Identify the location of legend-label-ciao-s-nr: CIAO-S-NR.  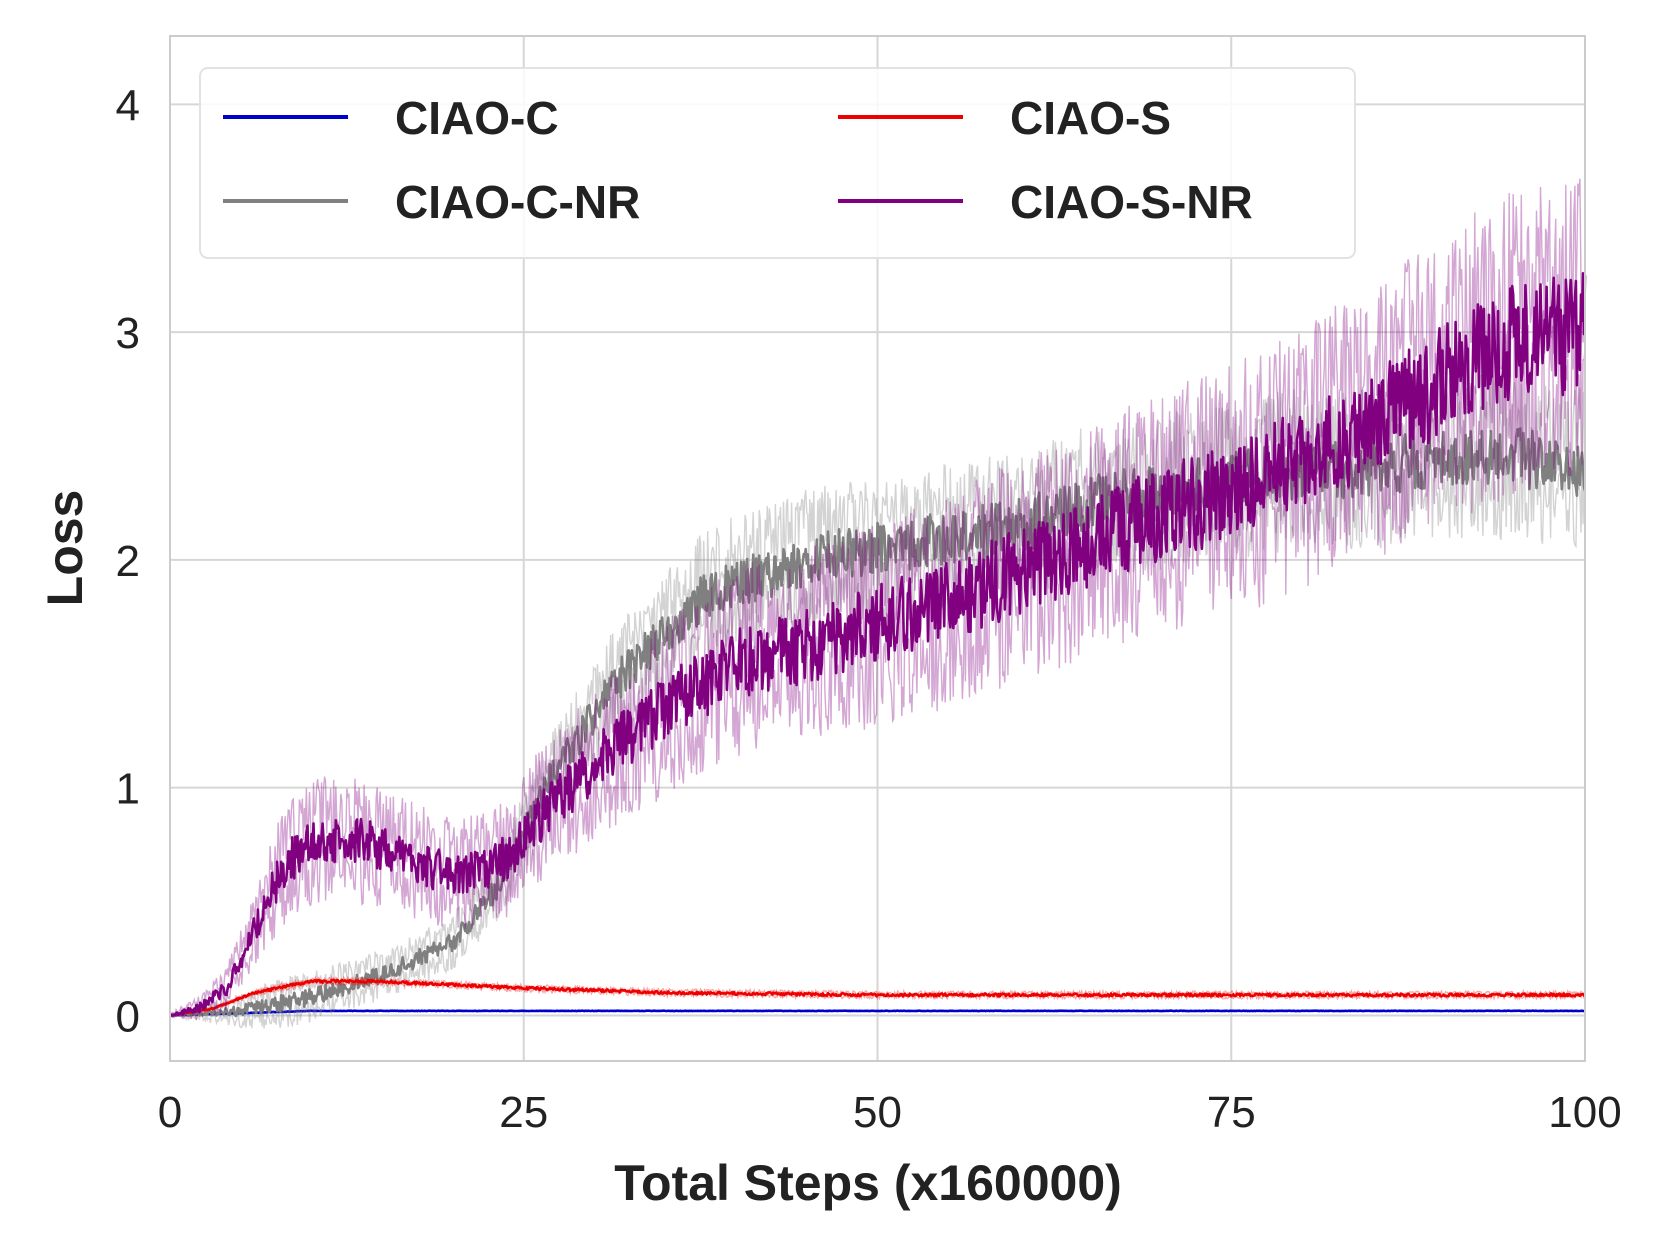
(1131, 202).